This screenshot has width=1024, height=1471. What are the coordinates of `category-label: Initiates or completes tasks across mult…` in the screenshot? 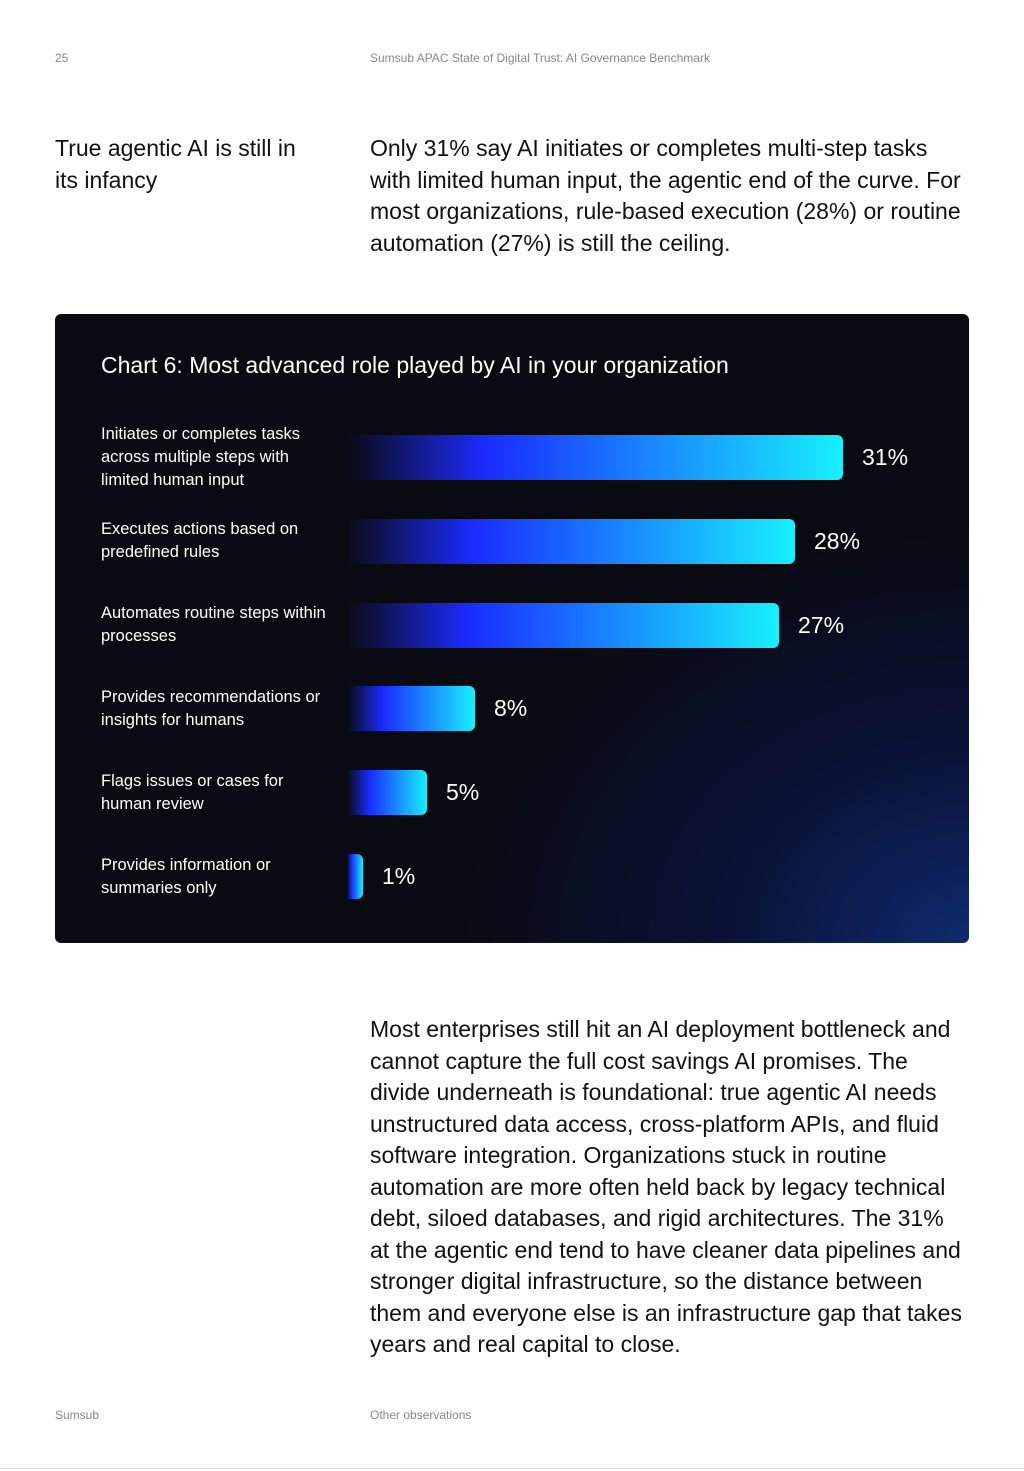 It's located at (200, 457).